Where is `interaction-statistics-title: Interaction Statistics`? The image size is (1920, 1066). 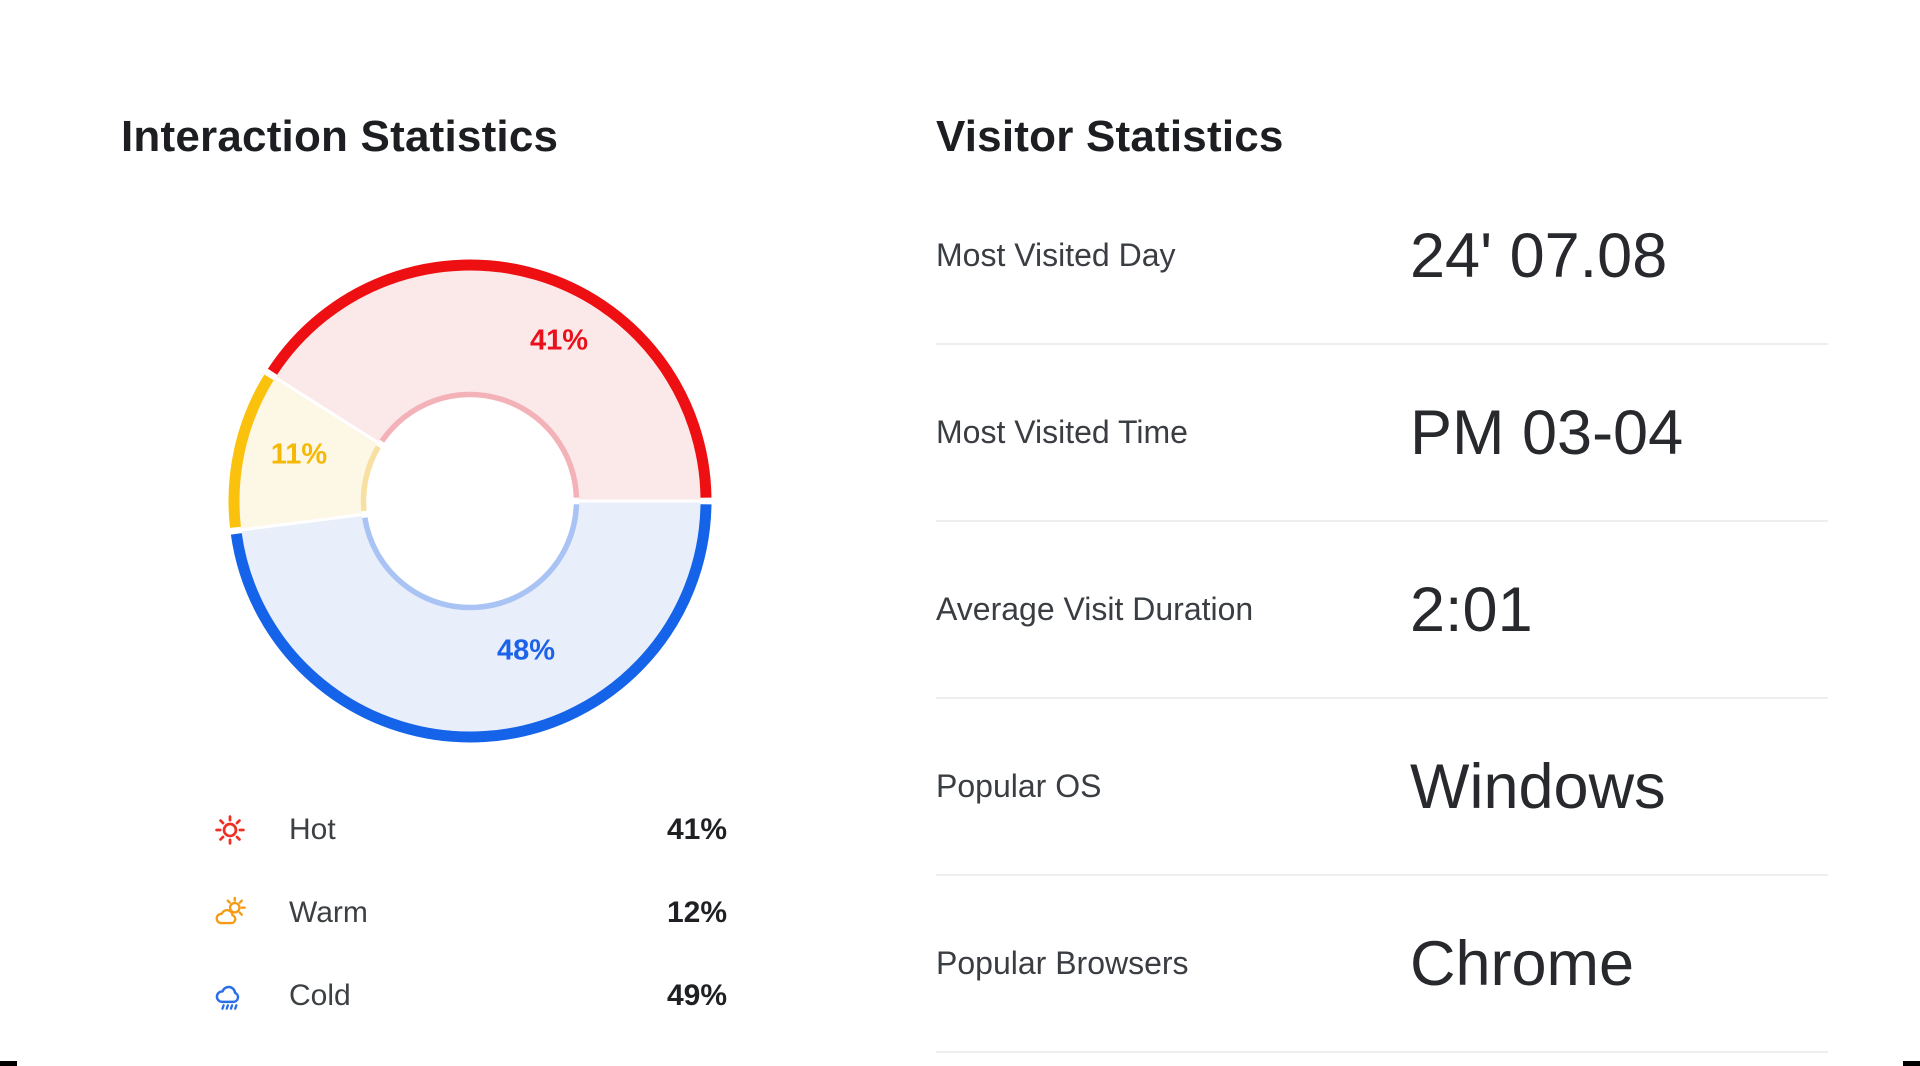
interaction-statistics-title: Interaction Statistics is located at coordinates (340, 136).